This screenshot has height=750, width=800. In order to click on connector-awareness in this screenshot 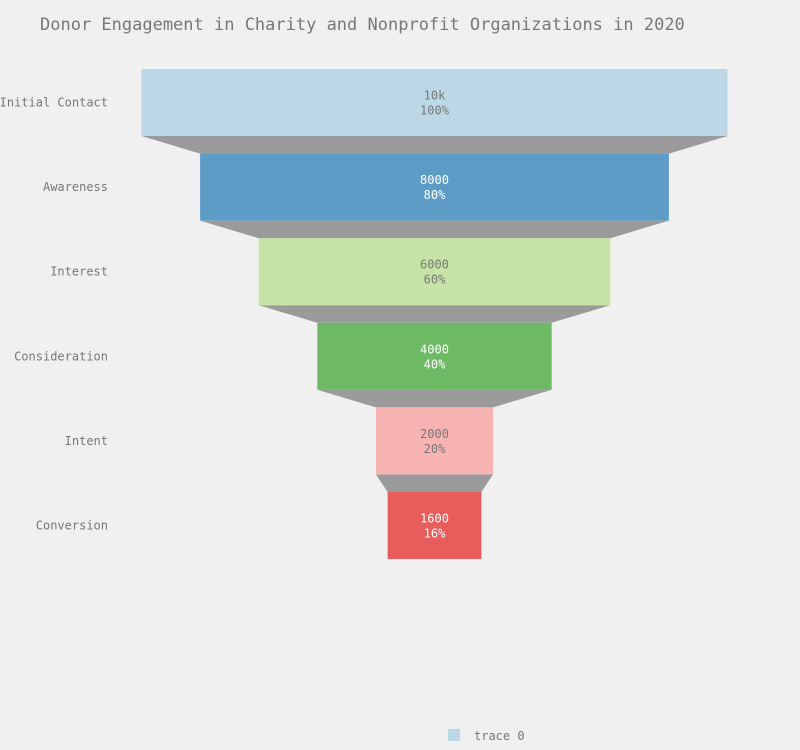, I will do `click(434, 229)`.